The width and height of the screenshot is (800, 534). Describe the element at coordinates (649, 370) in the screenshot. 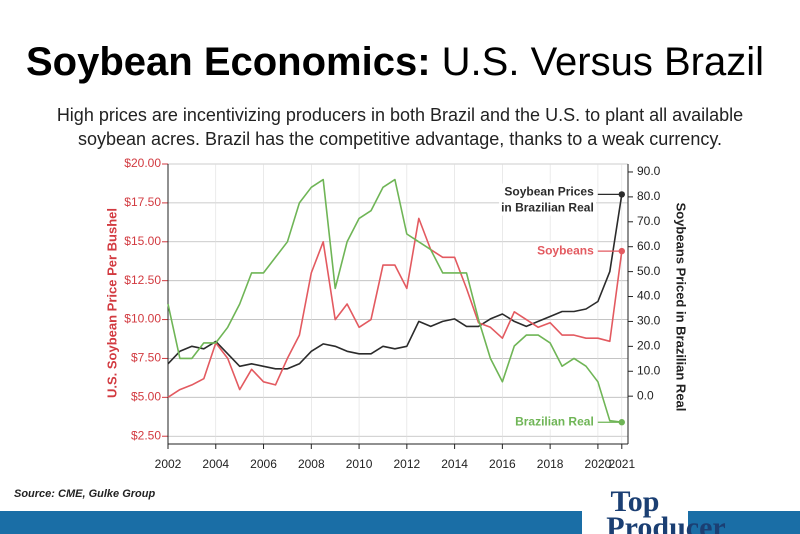

I see `y2-tick-label: 10.0` at that location.